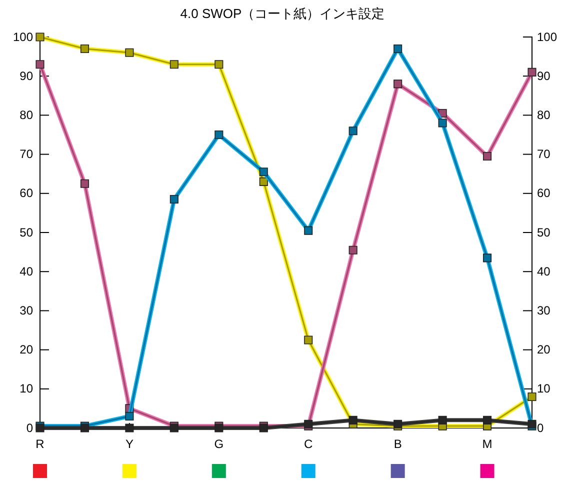  What do you see at coordinates (547, 37) in the screenshot?
I see `y2-tick-label: 100` at bounding box center [547, 37].